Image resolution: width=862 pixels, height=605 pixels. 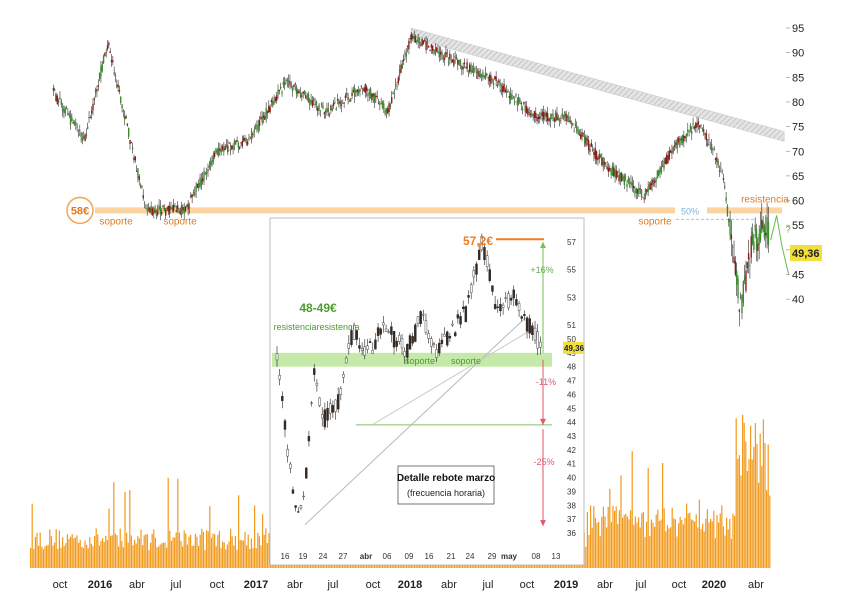 I want to click on inset-x-tick-label: 24, so click(x=323, y=556).